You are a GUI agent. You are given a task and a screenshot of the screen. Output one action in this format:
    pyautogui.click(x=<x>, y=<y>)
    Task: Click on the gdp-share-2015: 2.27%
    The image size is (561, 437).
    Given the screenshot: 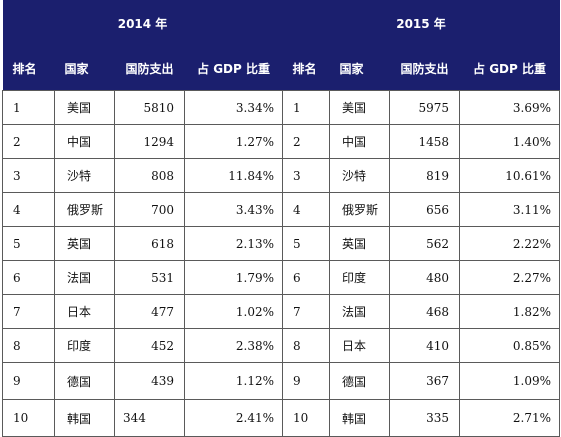 What is the action you would take?
    pyautogui.click(x=510, y=277)
    